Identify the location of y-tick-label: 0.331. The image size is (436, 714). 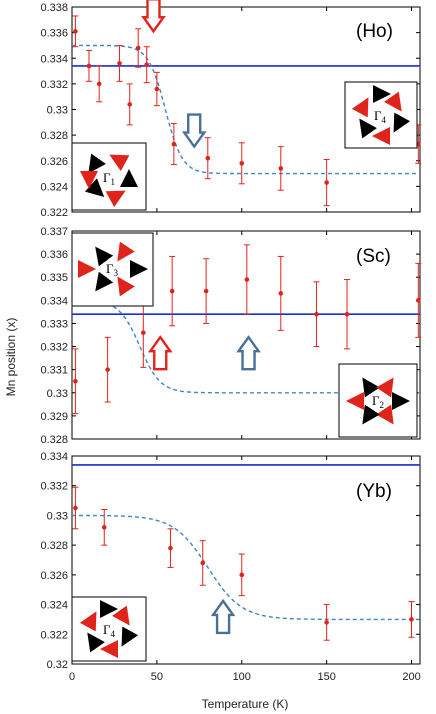
(54, 371).